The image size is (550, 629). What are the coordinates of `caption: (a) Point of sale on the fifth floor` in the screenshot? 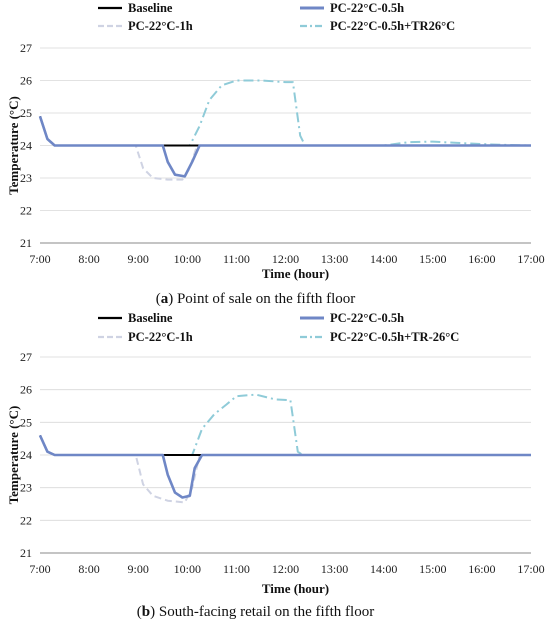 It's located at (256, 299).